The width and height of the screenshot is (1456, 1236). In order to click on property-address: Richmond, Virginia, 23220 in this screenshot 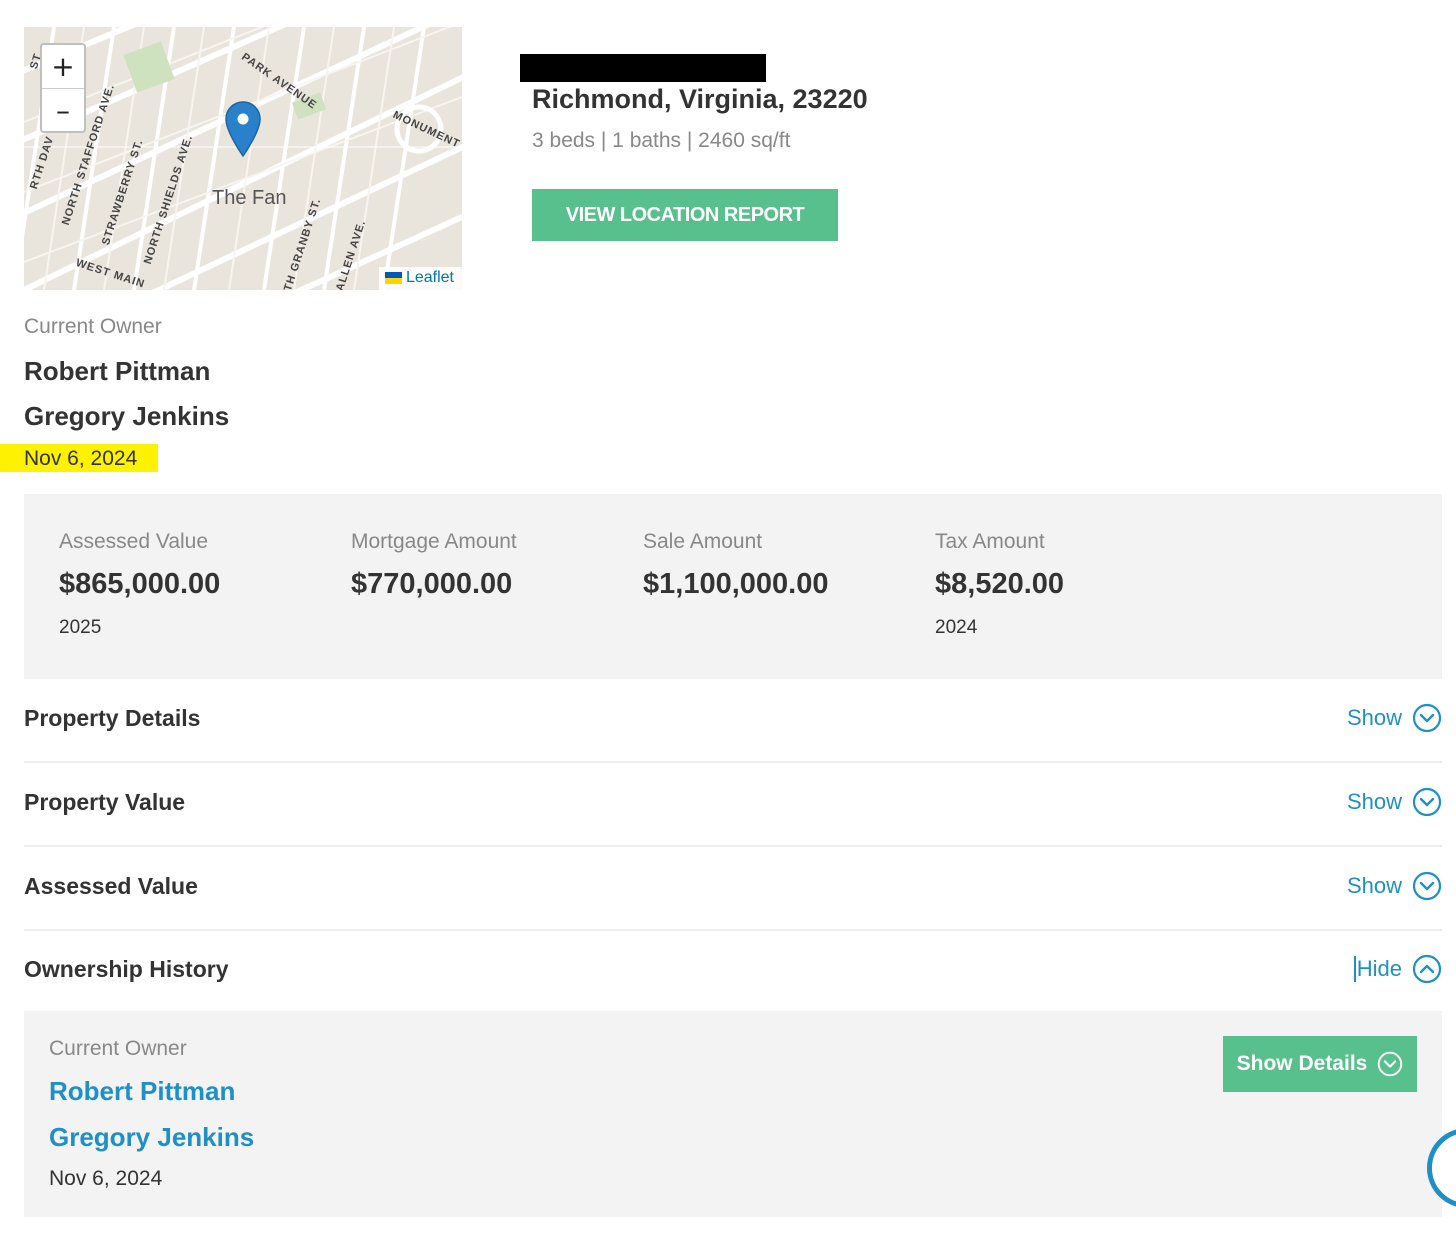, I will do `click(700, 99)`.